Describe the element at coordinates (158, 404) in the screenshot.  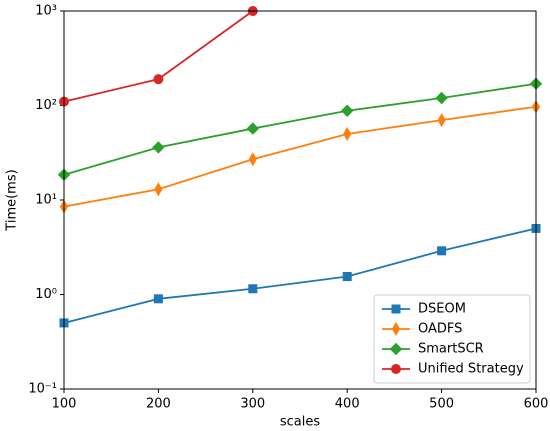
I see `x-tick-label: 200` at that location.